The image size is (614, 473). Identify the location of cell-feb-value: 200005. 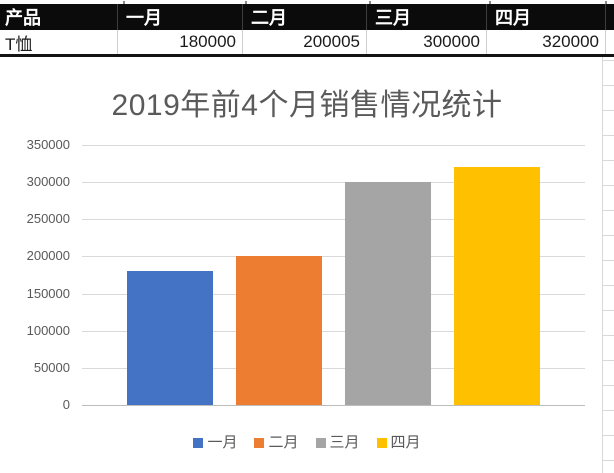
(305, 42).